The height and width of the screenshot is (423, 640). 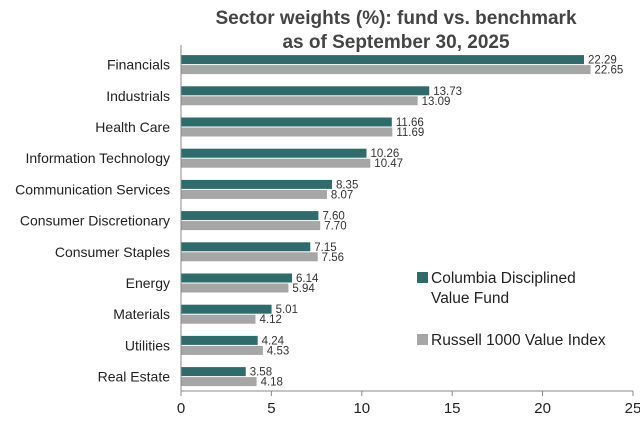 I want to click on fund-value-label: 5.01, so click(x=287, y=310).